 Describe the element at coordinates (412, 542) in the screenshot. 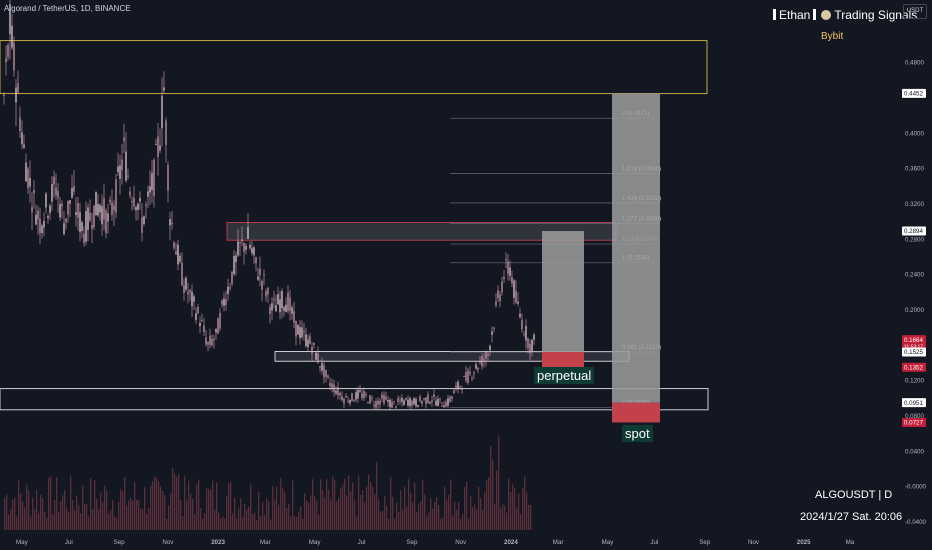

I see `x-tick-label: Sep` at that location.